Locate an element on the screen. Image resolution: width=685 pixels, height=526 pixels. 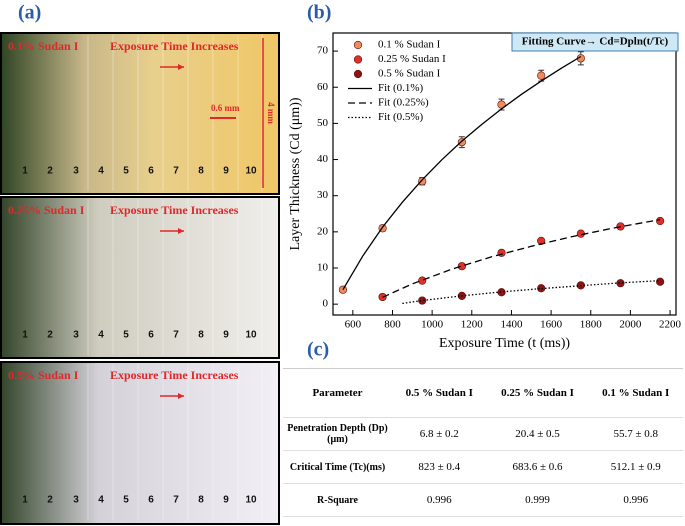
x-tick-label: 1800 is located at coordinates (591, 325).